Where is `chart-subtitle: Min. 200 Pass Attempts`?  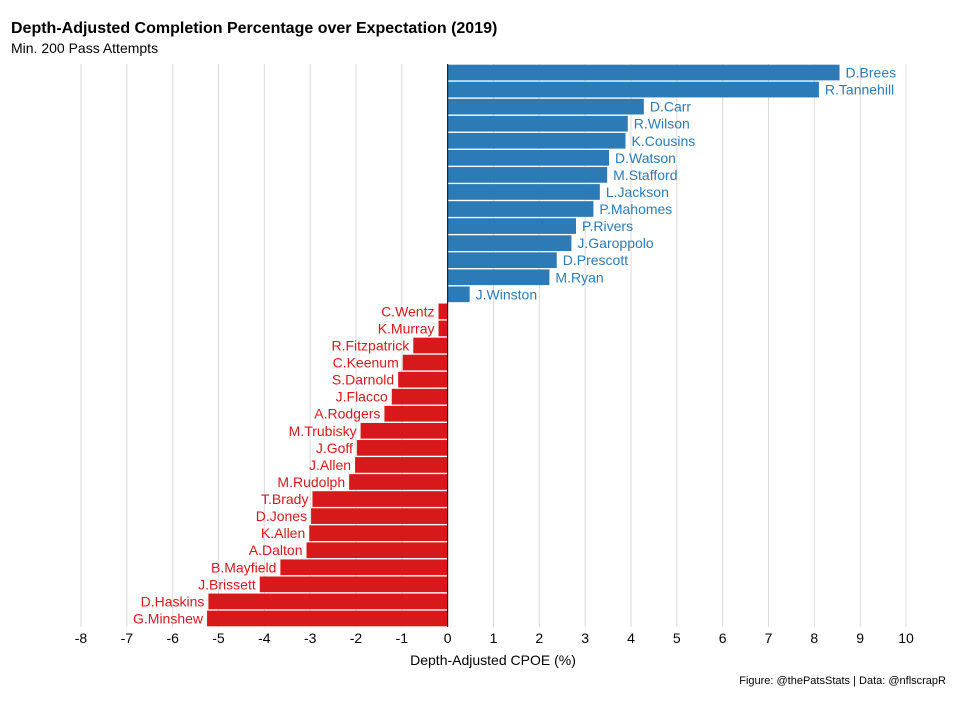 chart-subtitle: Min. 200 Pass Attempts is located at coordinates (84, 48).